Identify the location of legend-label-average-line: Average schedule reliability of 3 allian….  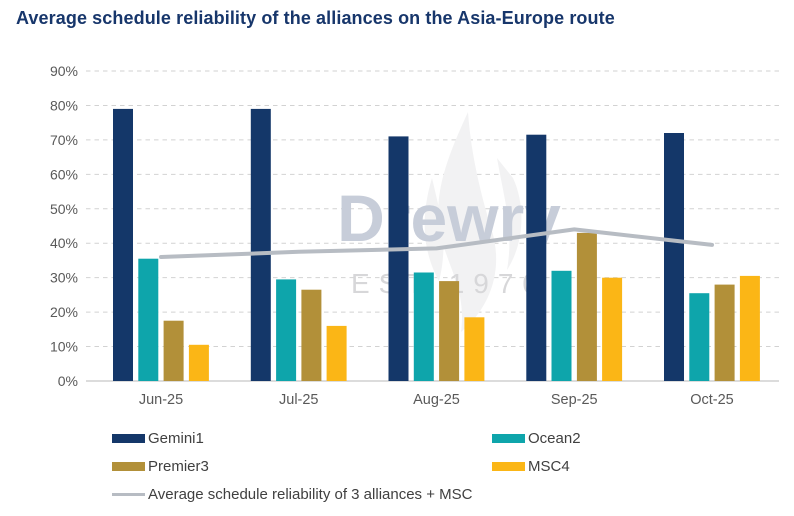
(310, 494).